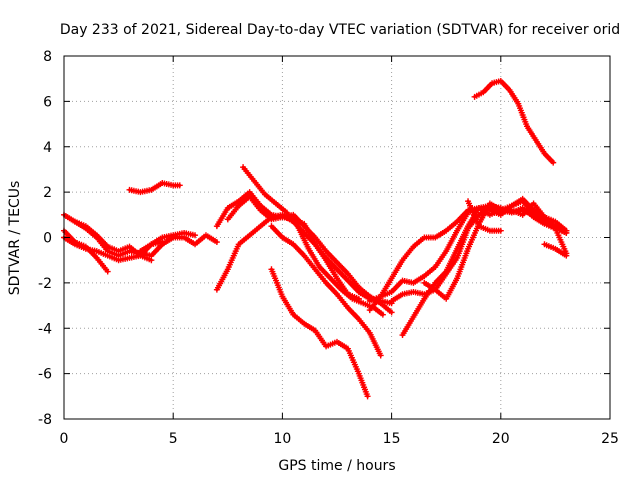 Image resolution: width=640 pixels, height=485 pixels. Describe the element at coordinates (336, 466) in the screenshot. I see `x-axis-label: GPS time / hours` at that location.